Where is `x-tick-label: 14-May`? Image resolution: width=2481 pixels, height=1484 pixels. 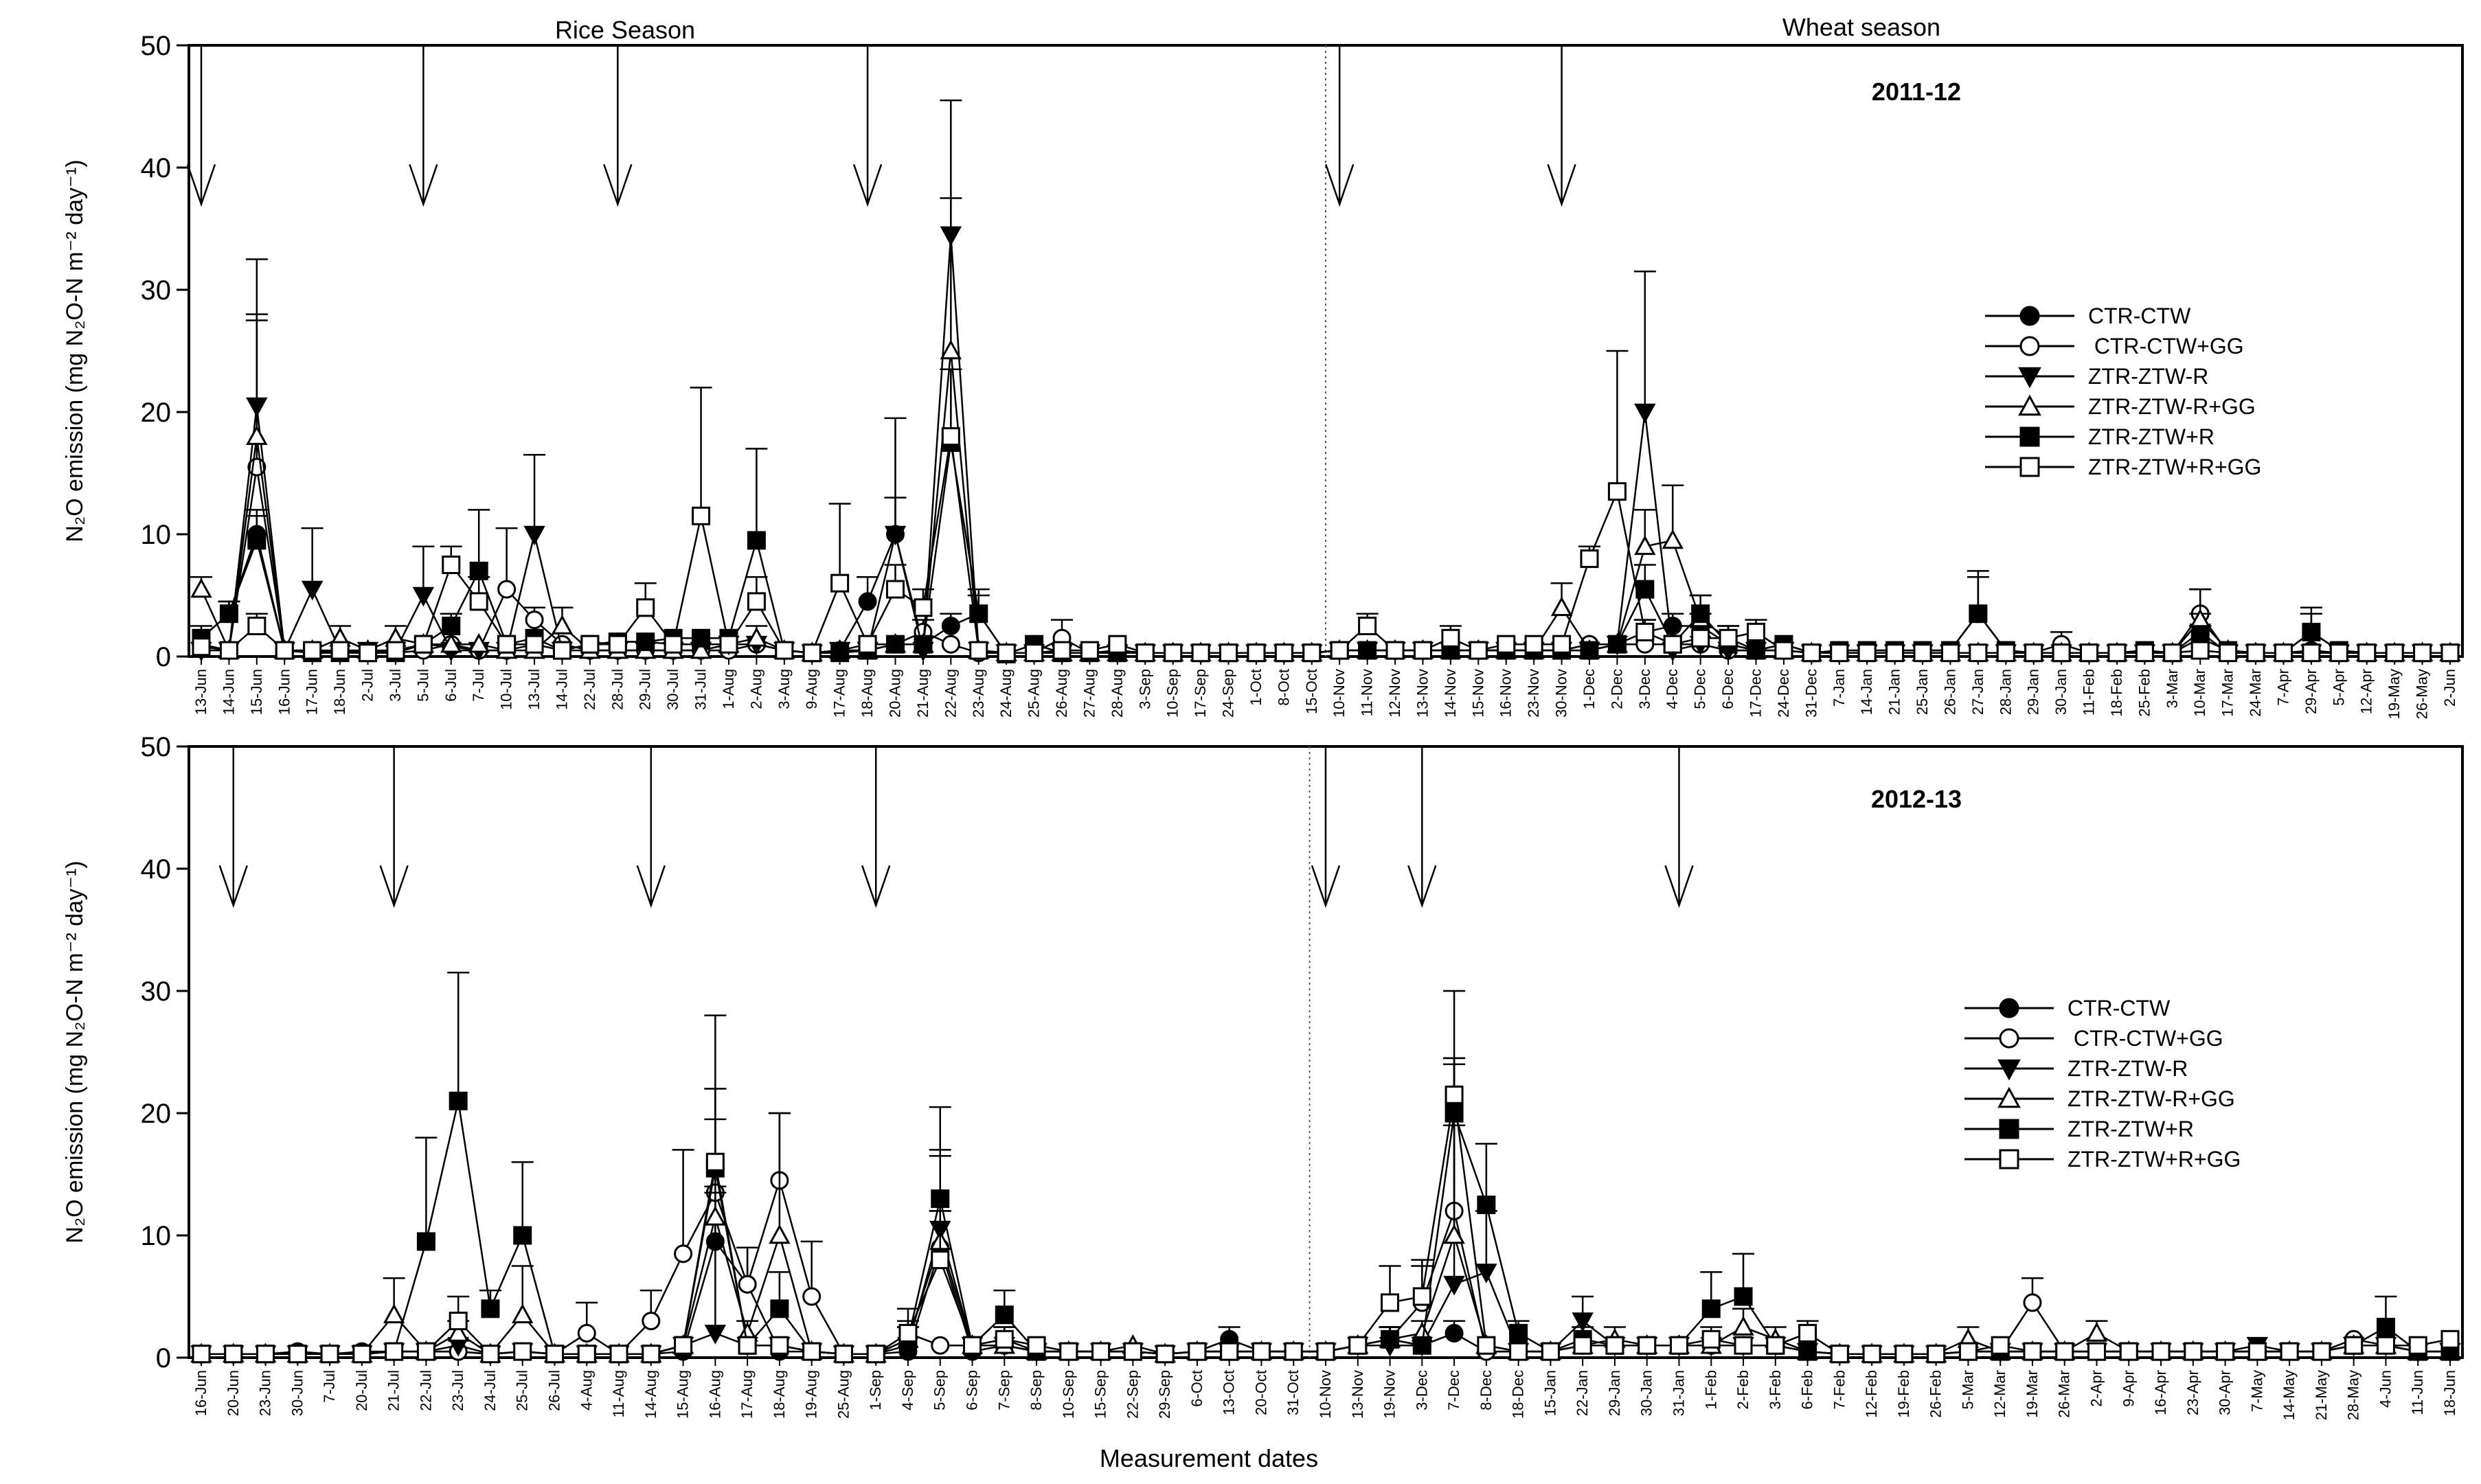 x-tick-label: 14-May is located at coordinates (2289, 1395).